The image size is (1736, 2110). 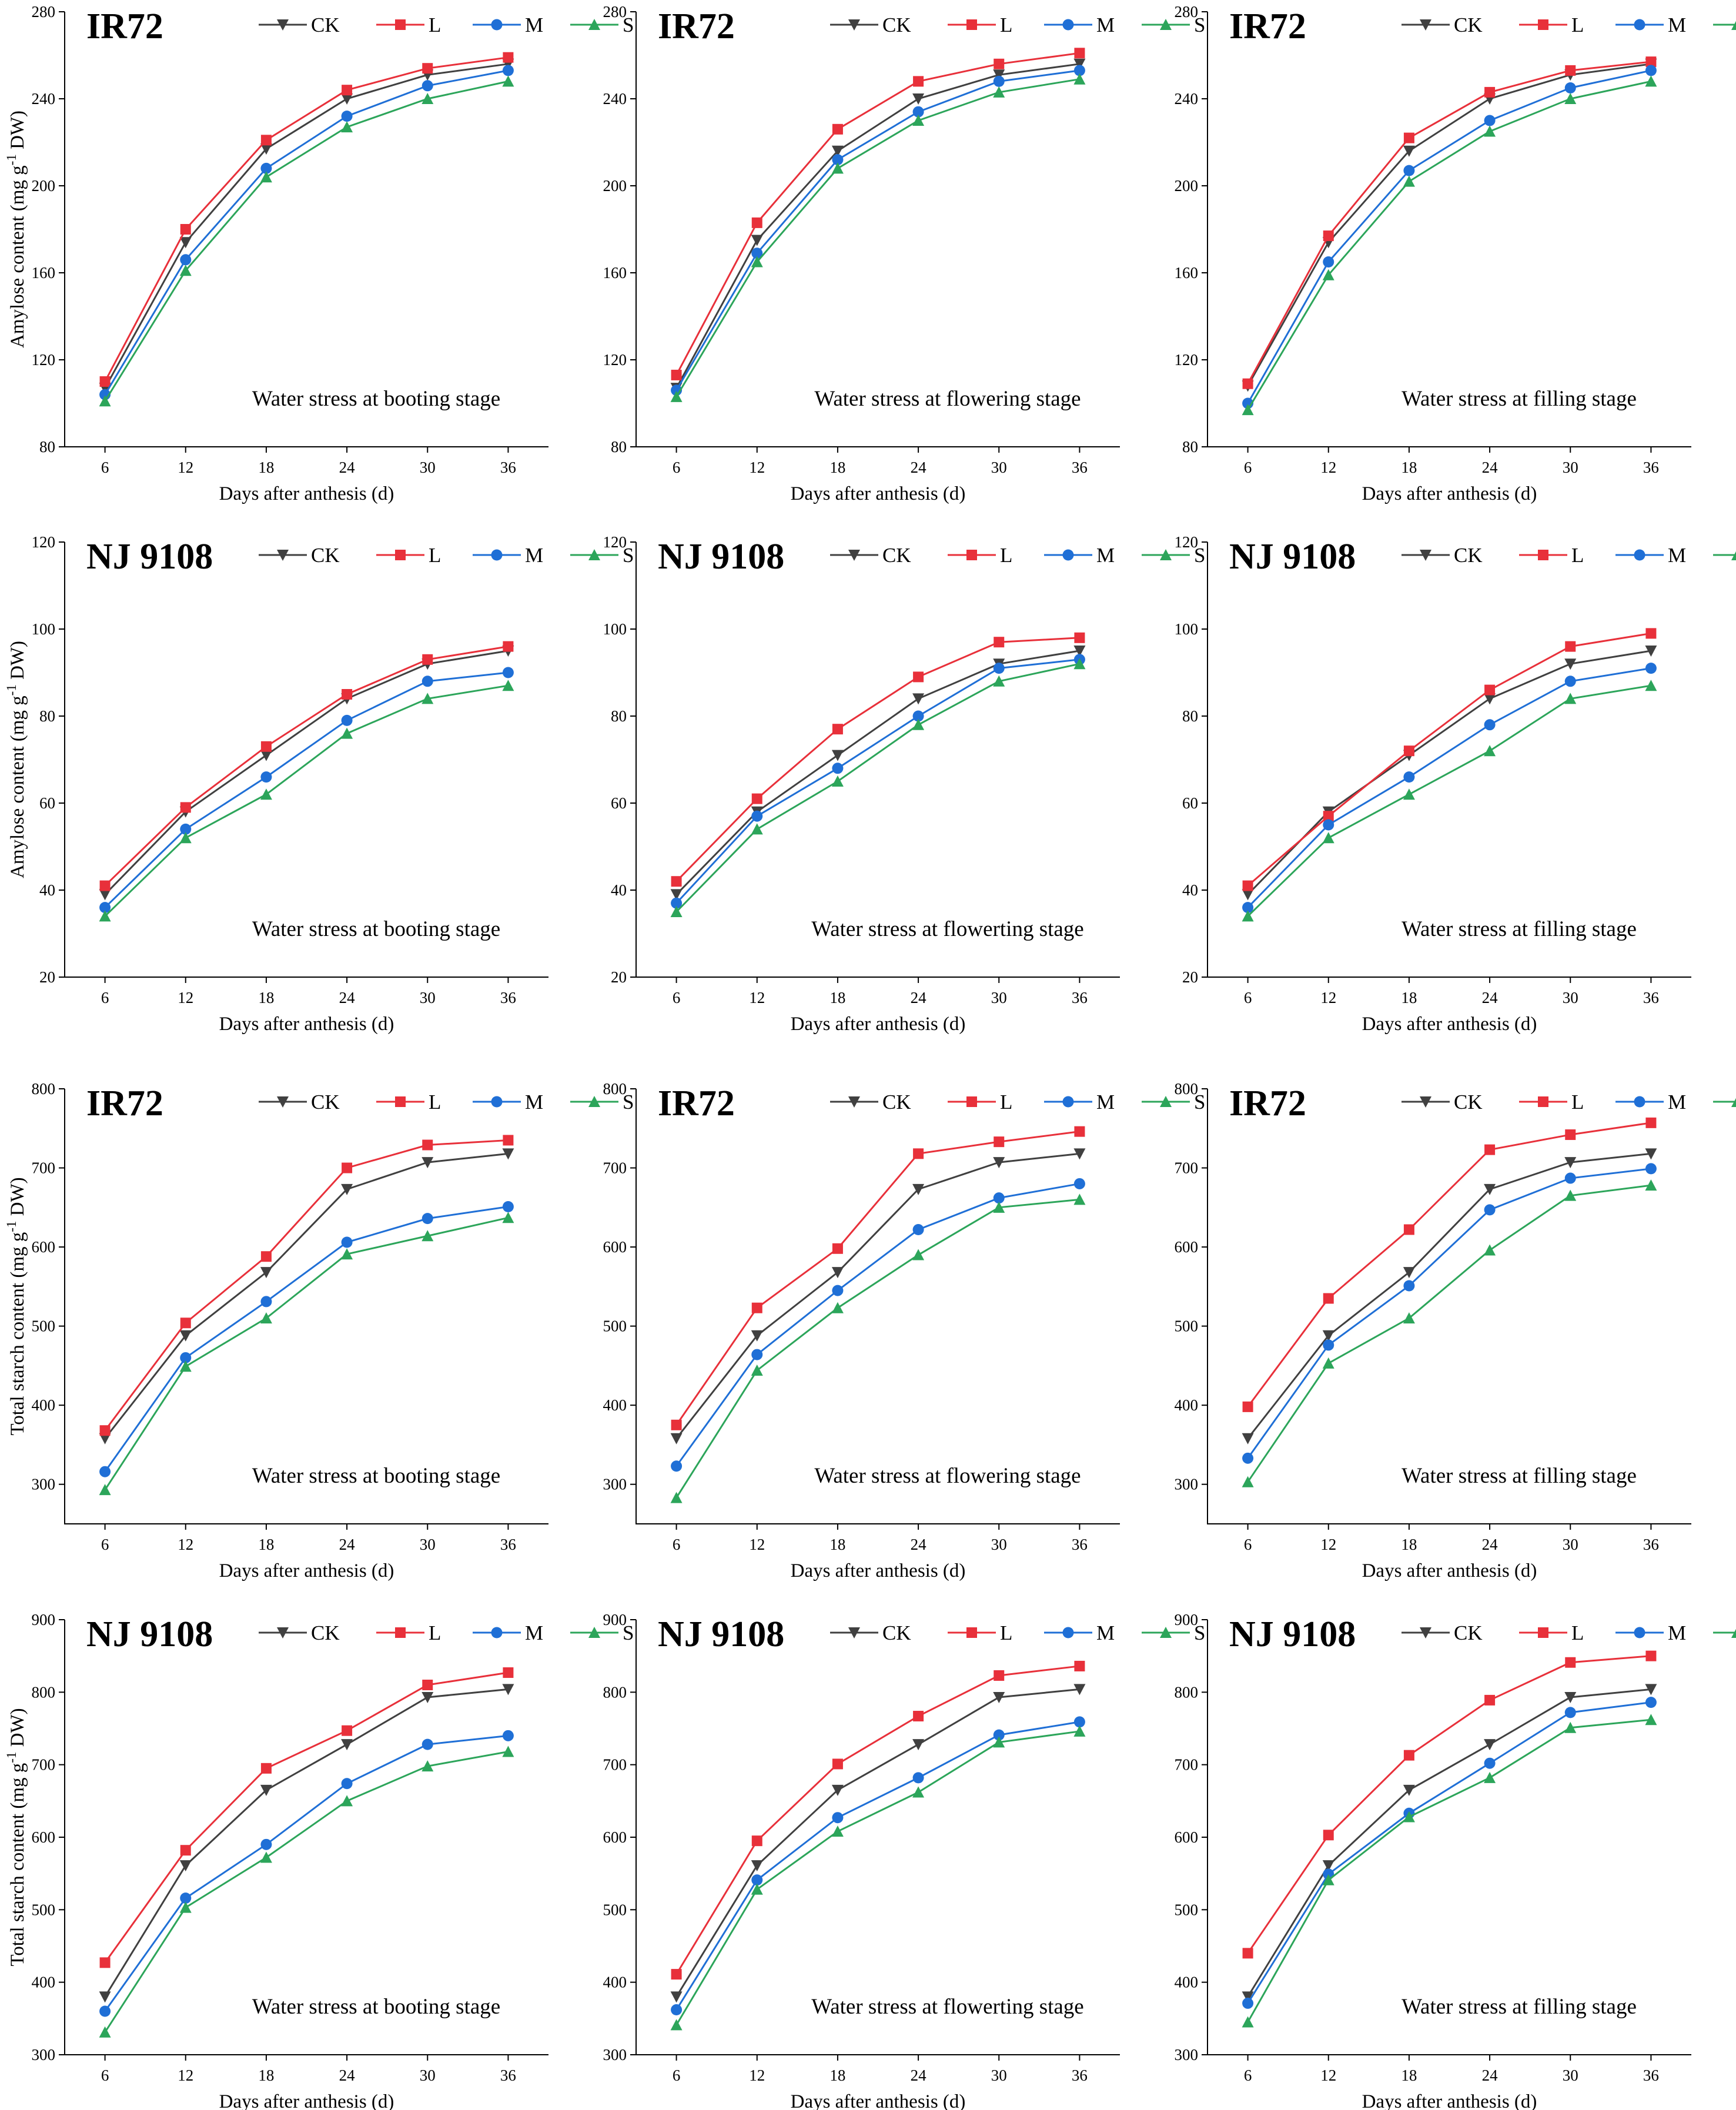 I want to click on legend-label: S, so click(x=629, y=555).